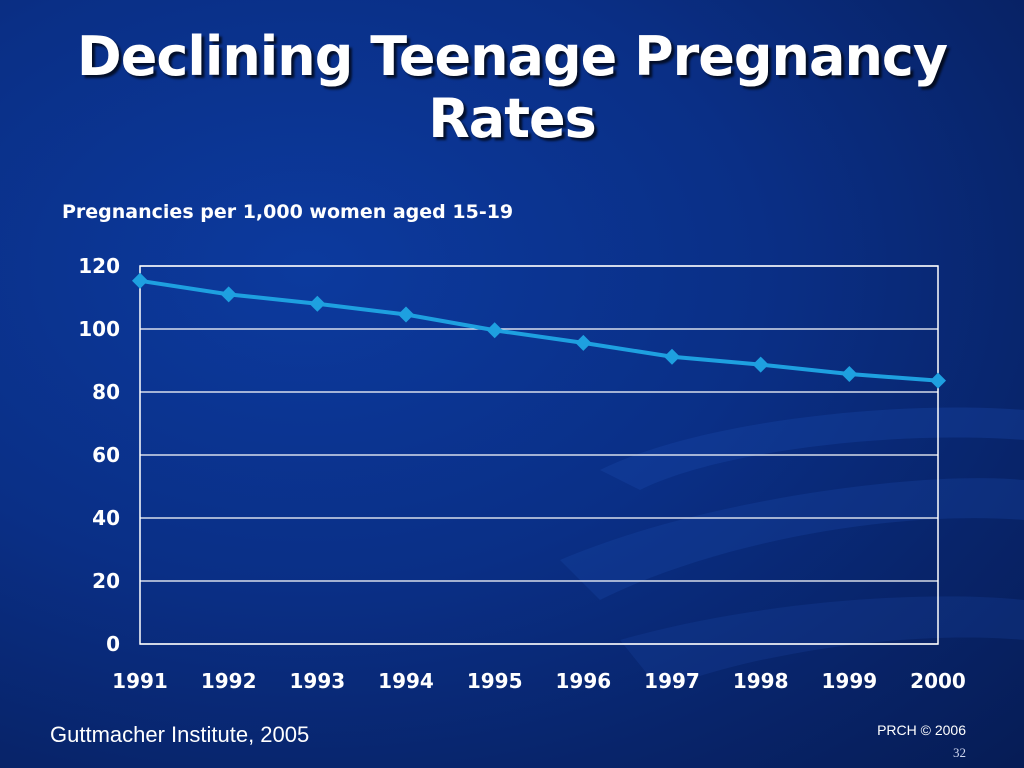  Describe the element at coordinates (959, 752) in the screenshot. I see `slide-number: 32` at that location.